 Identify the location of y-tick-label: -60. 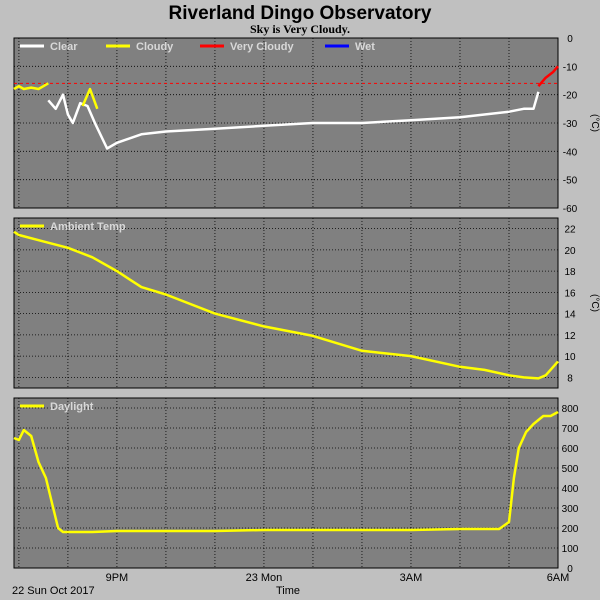
(570, 209).